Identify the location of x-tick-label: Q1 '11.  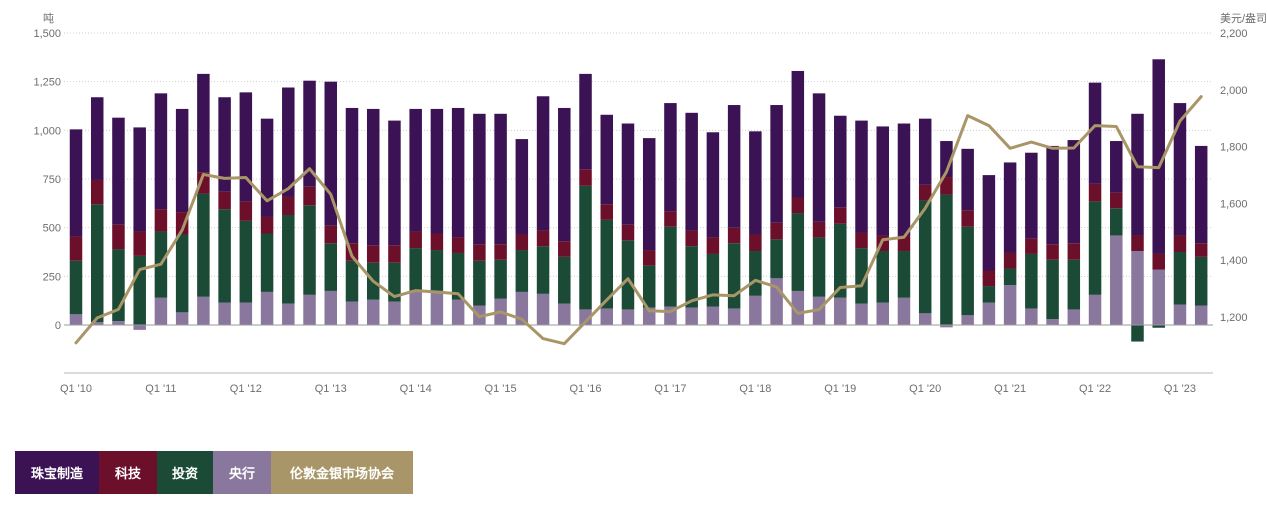
(160, 389).